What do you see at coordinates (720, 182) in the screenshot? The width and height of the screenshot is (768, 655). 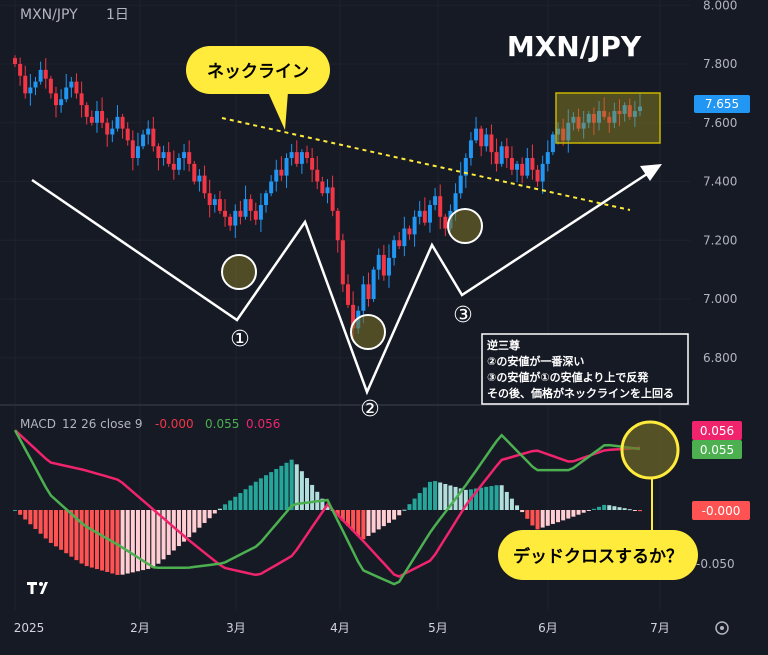 I see `price-axis: 8.000 7.800 7.600 7.400 7.200 7.000 6.800` at bounding box center [720, 182].